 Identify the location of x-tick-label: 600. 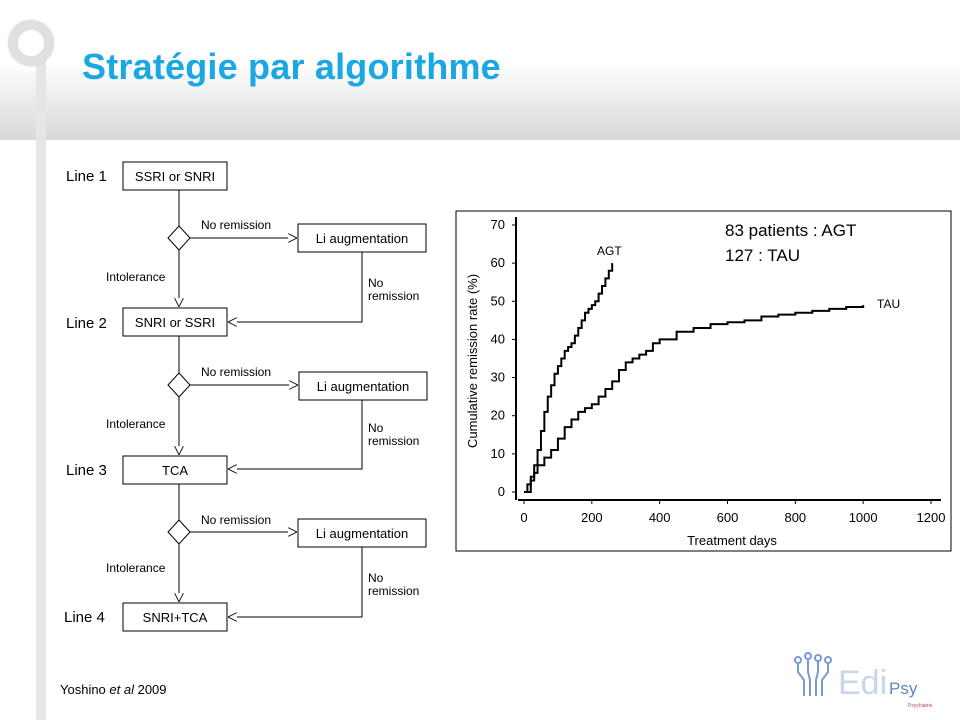
(728, 517).